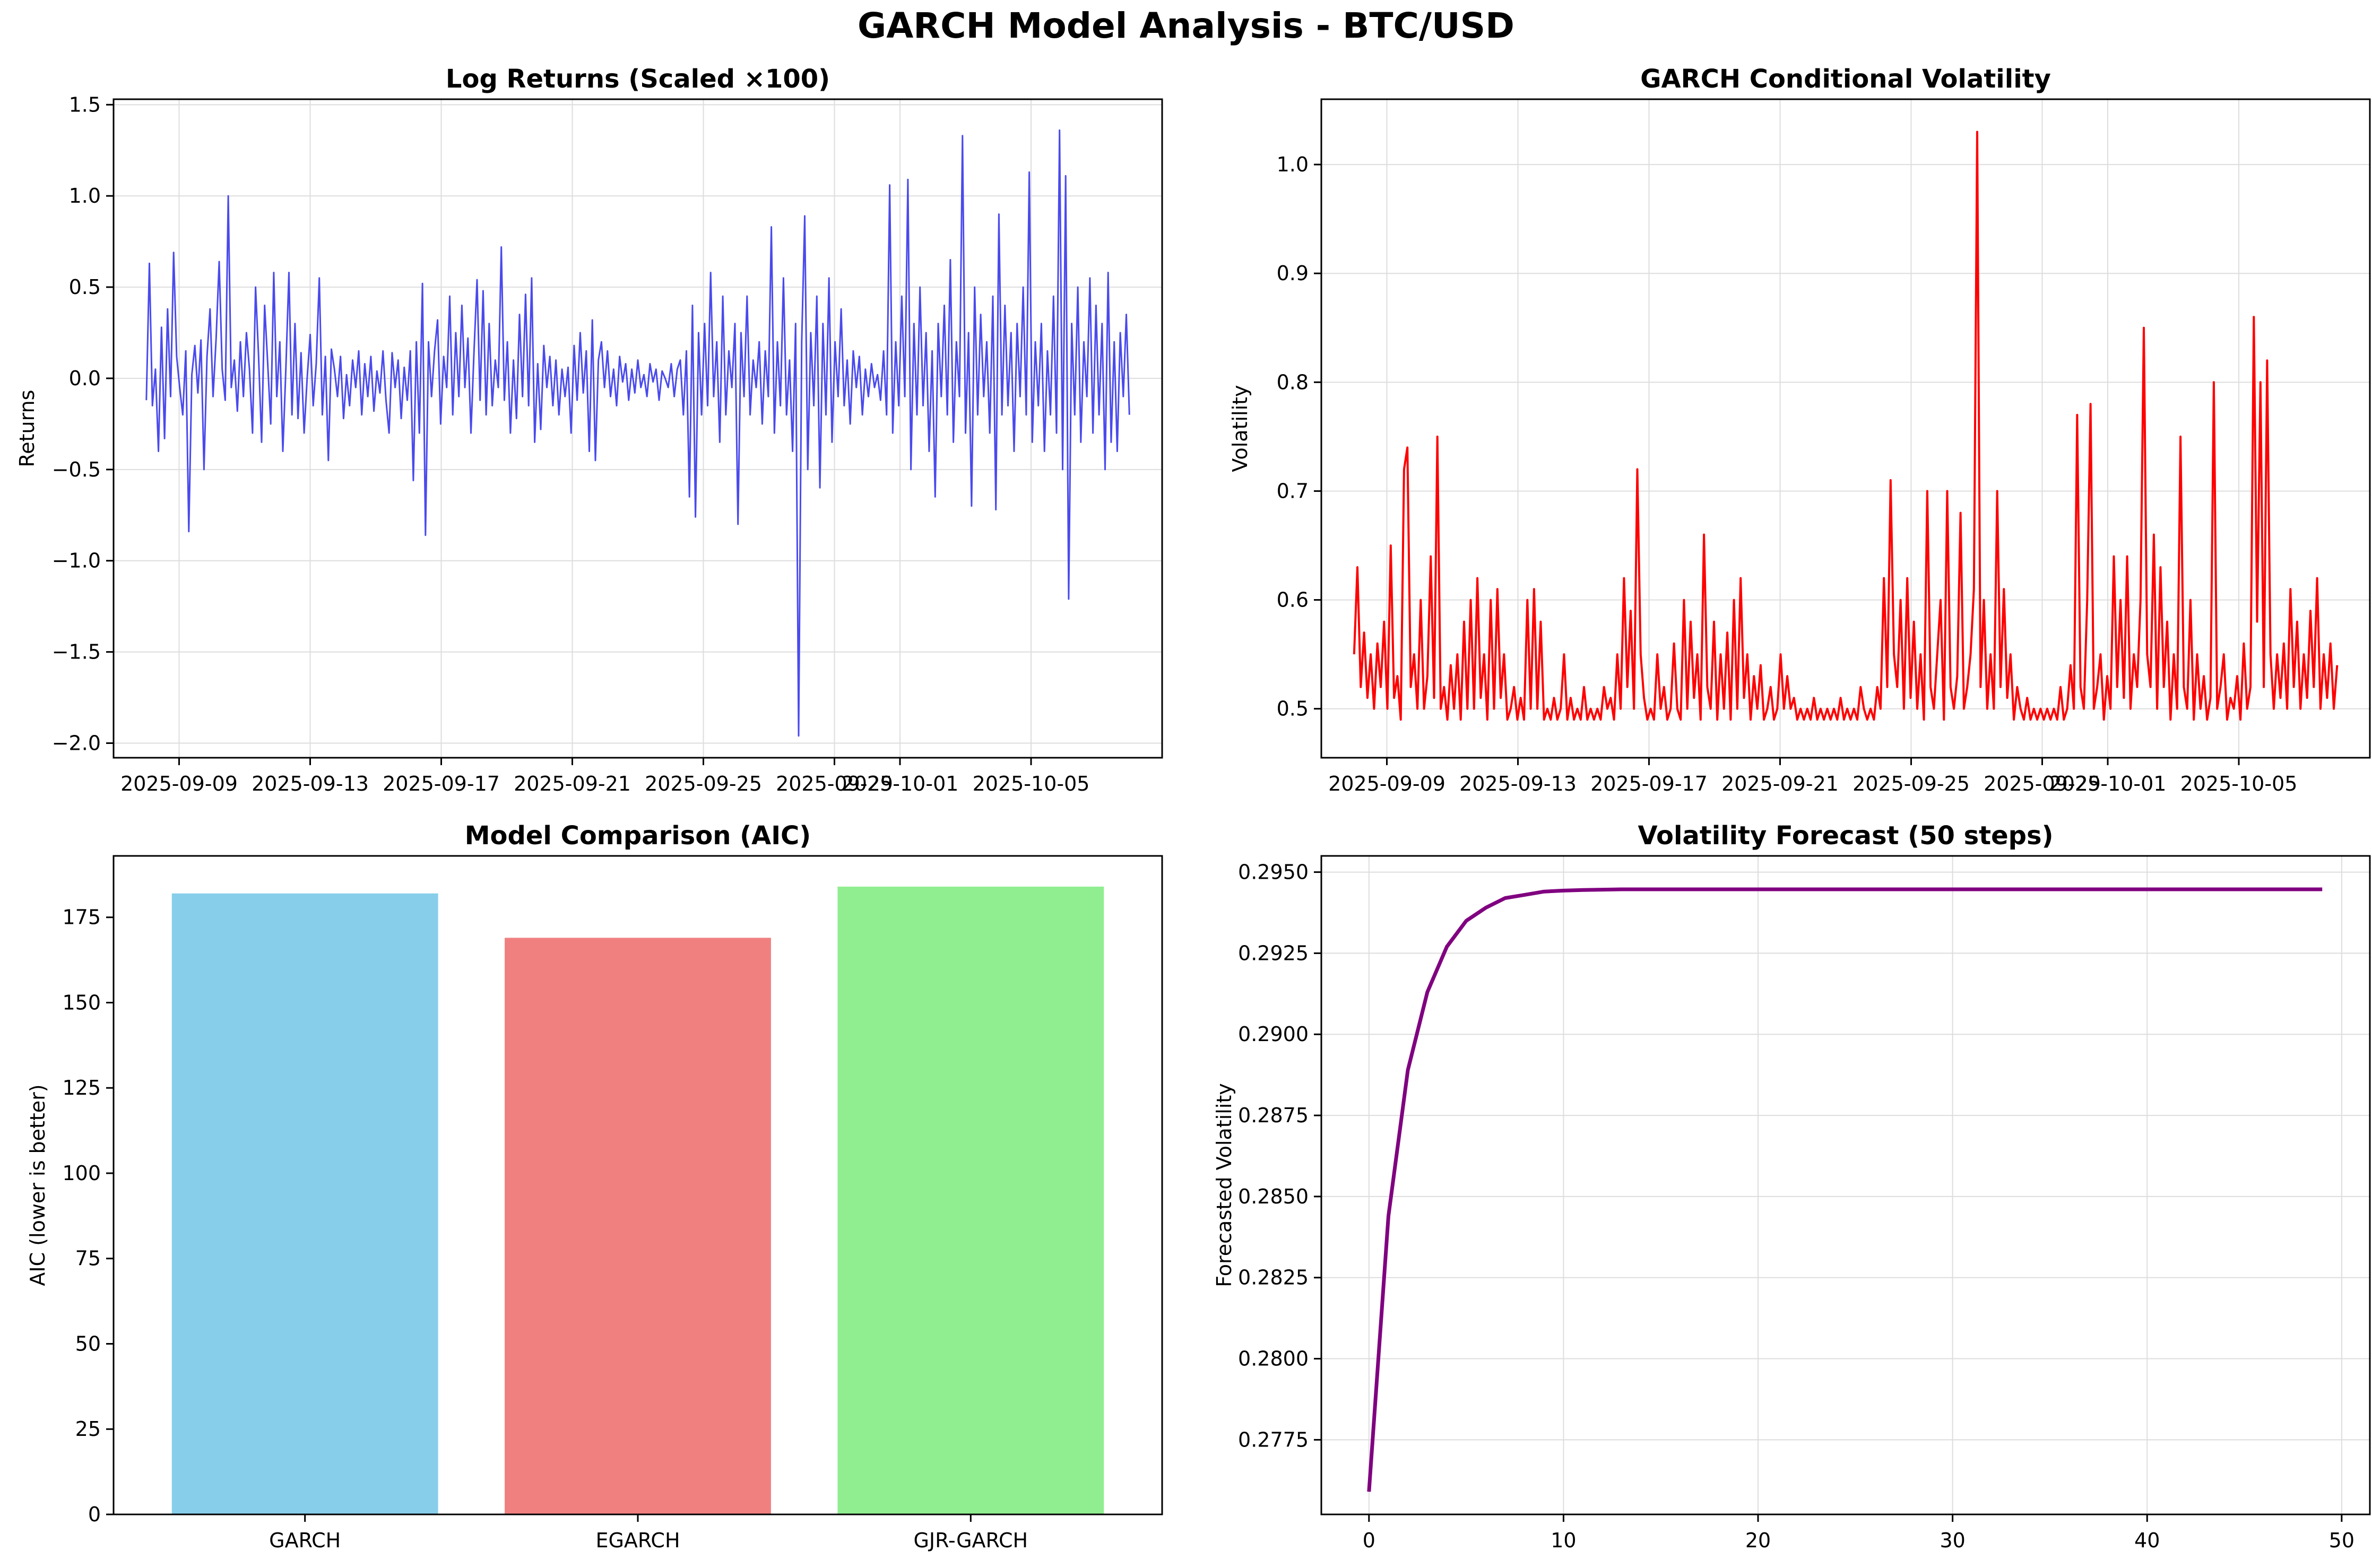 The image size is (2372, 1568). Describe the element at coordinates (94, 1514) in the screenshot. I see `y-tick-label: 0` at that location.